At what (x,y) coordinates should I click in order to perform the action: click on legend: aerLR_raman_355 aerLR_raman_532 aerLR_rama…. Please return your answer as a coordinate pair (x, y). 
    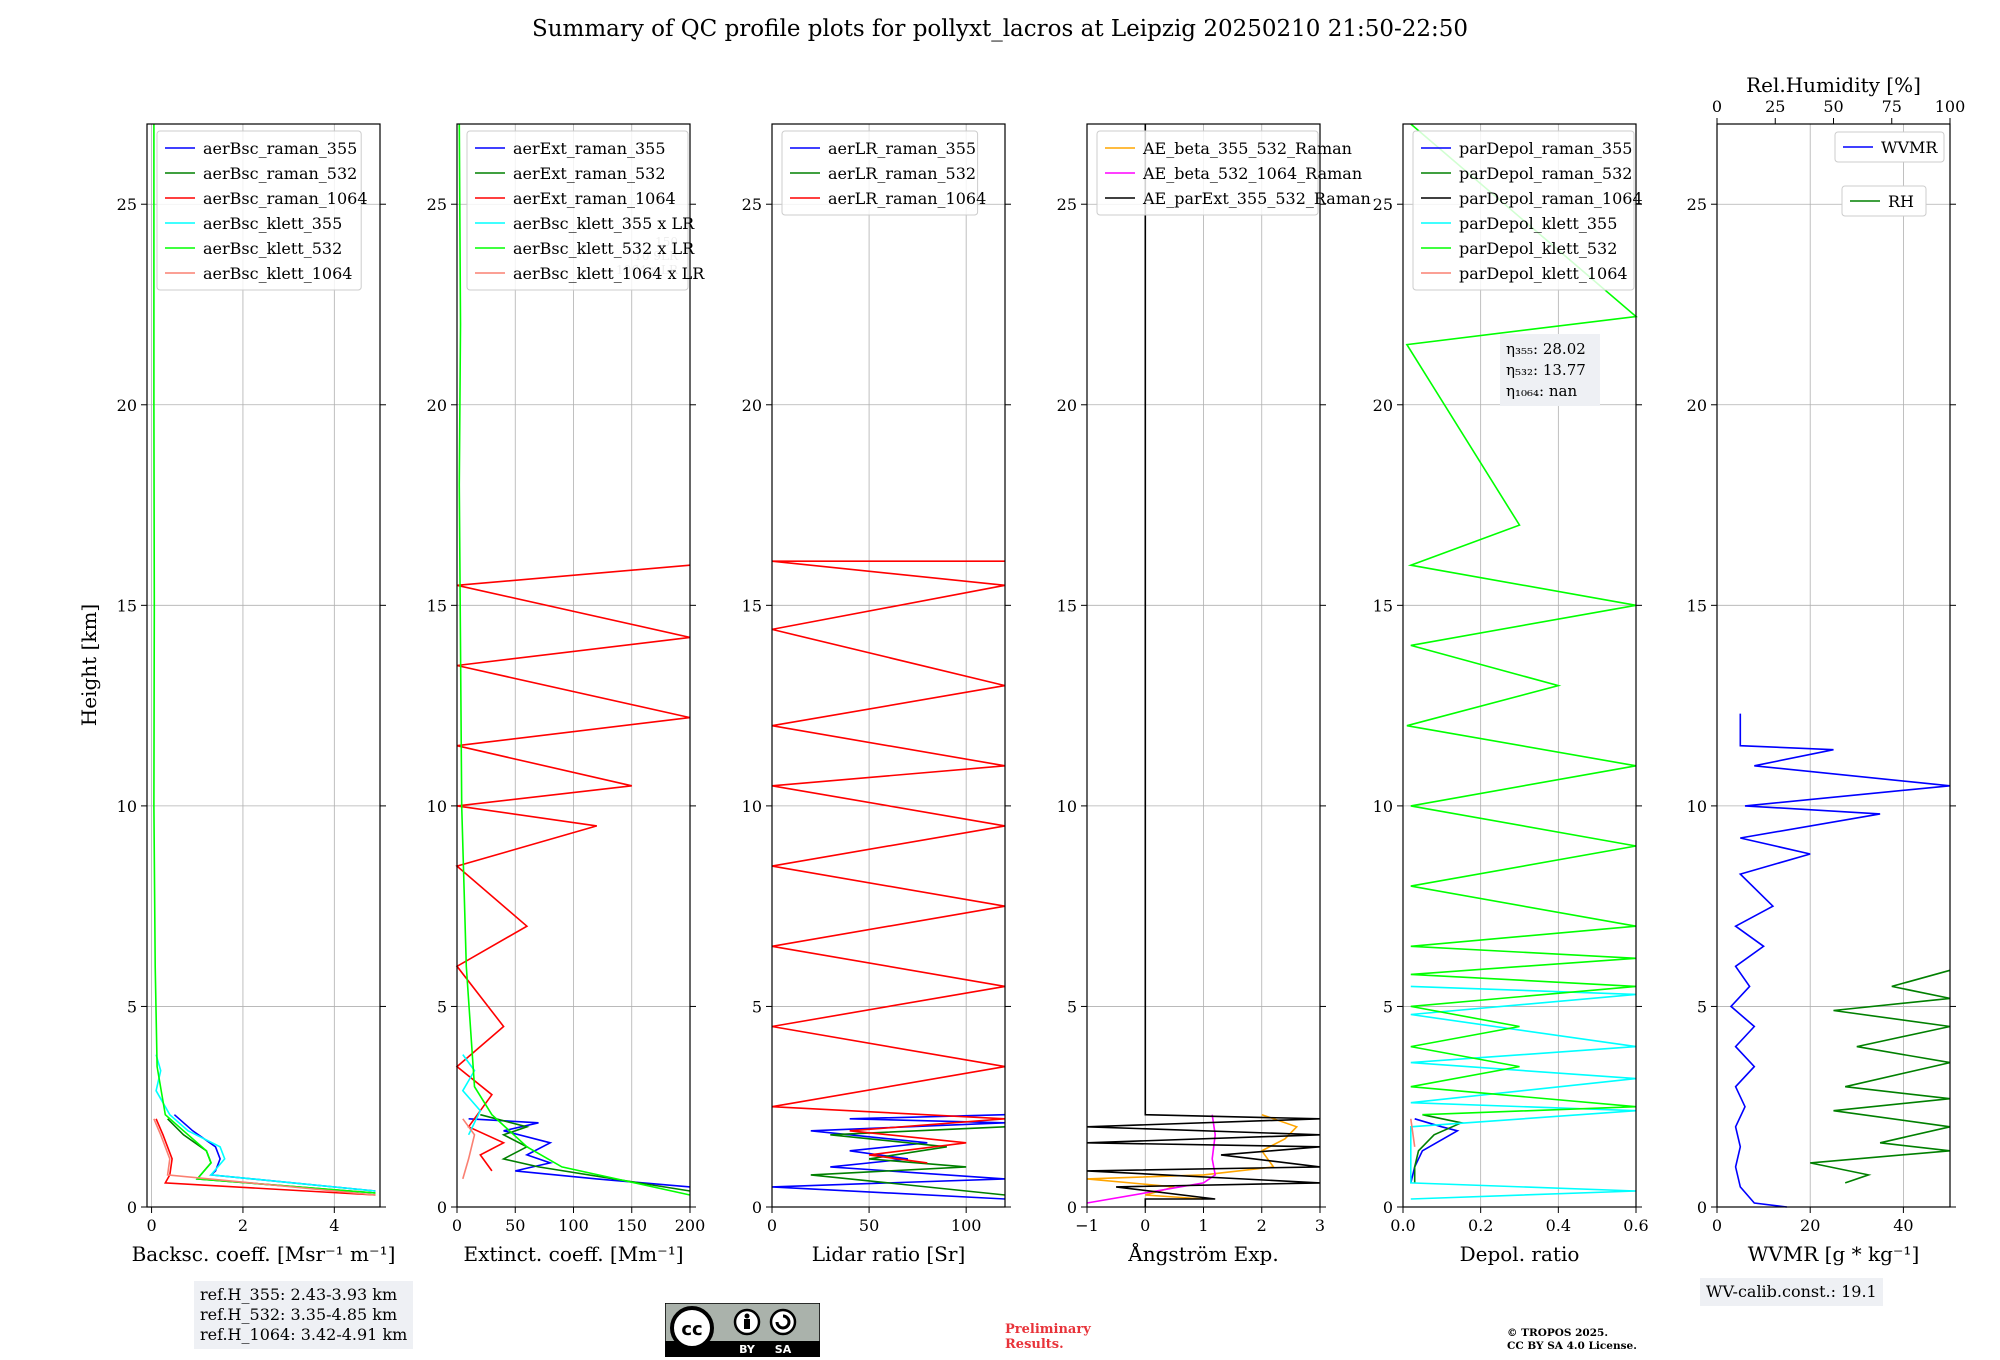
    Looking at the image, I should click on (883, 173).